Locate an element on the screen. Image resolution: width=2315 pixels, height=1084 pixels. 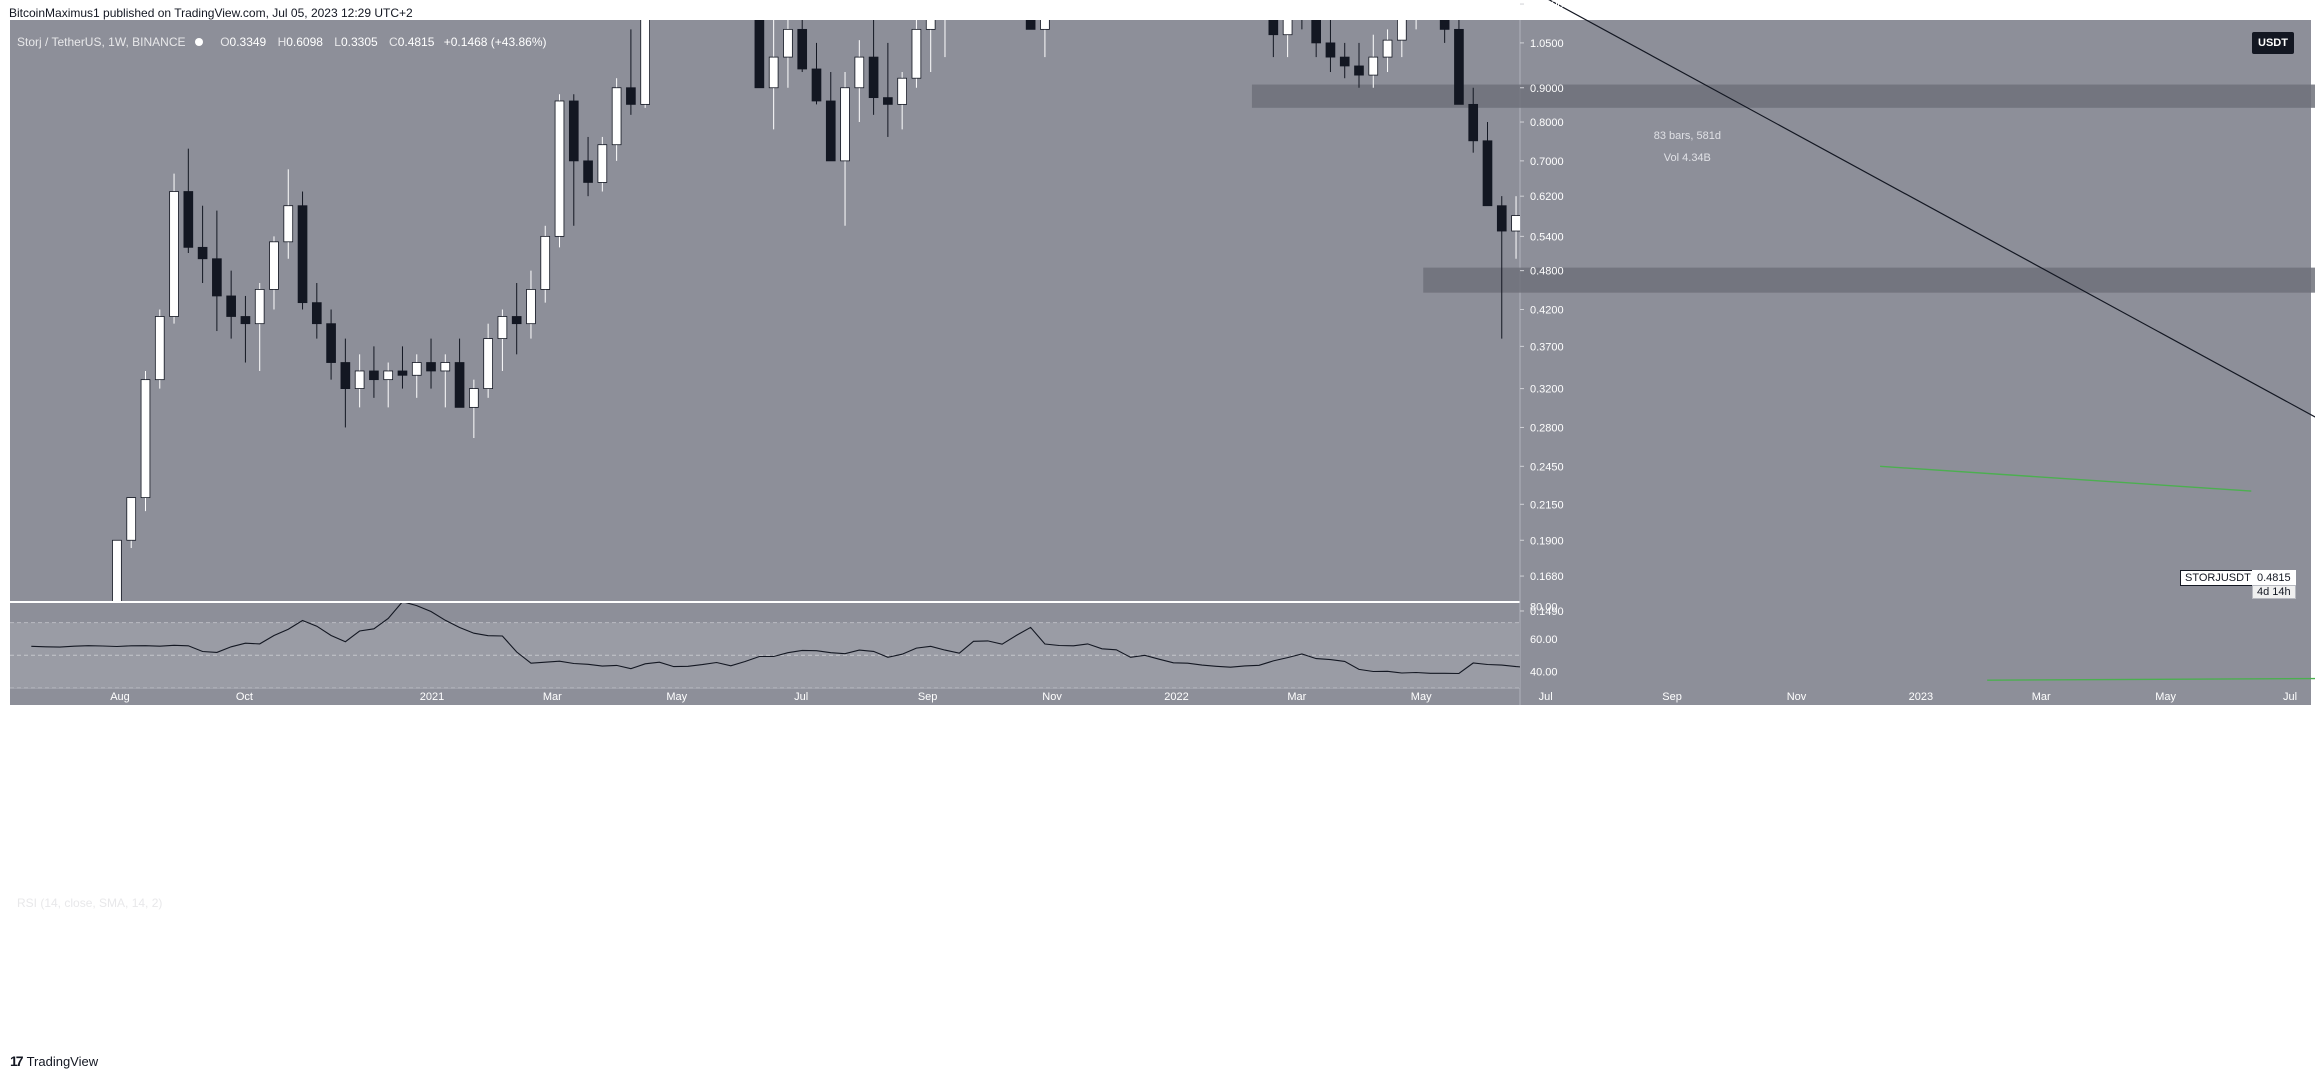
price-tick-label: 0.9000 is located at coordinates (1547, 89).